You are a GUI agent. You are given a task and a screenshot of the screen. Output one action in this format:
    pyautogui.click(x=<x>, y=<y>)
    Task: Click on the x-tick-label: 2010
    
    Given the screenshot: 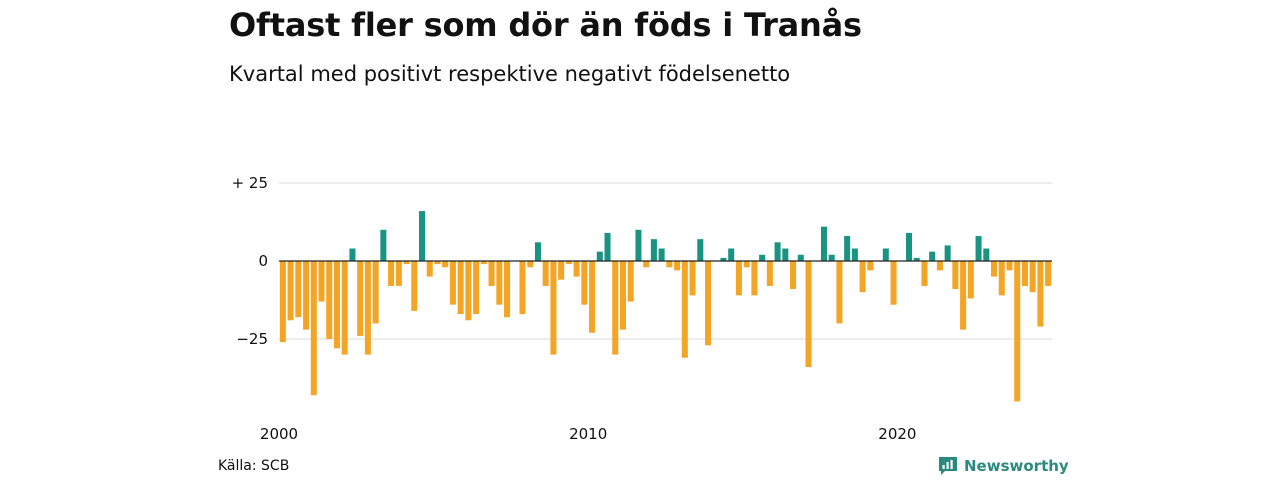 What is the action you would take?
    pyautogui.click(x=588, y=434)
    